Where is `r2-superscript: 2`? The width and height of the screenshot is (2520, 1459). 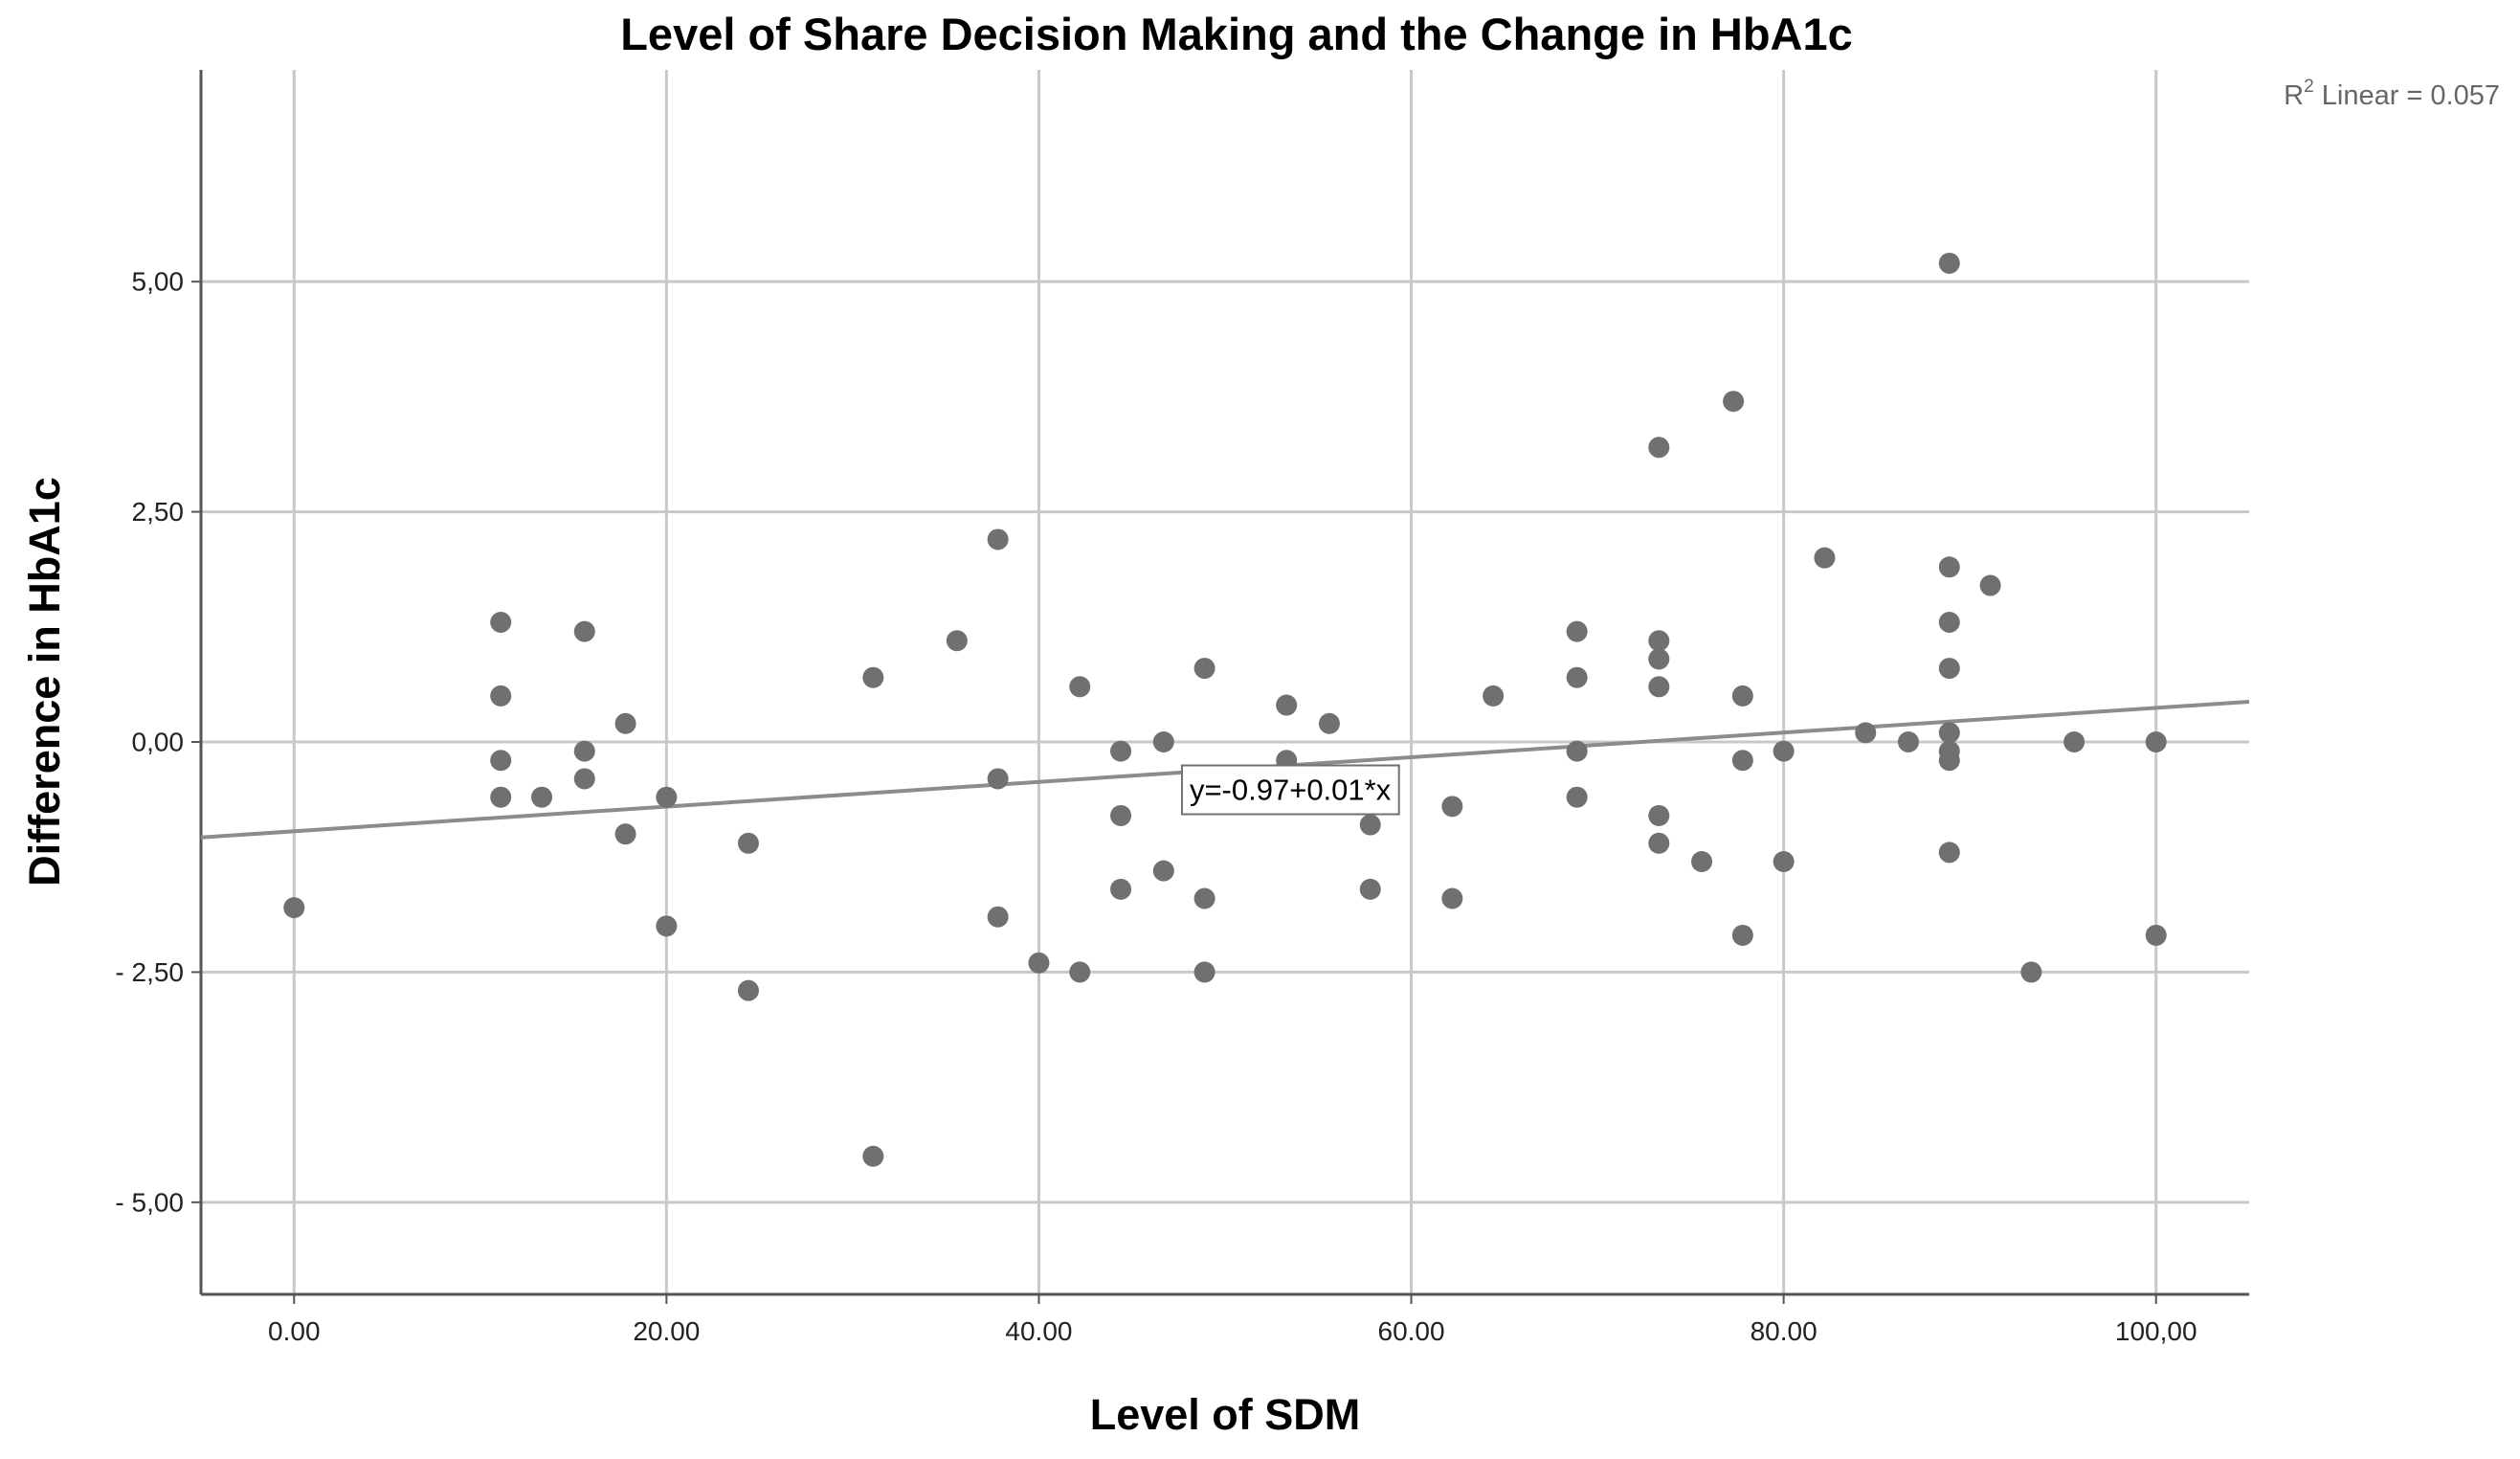
r2-superscript: 2 is located at coordinates (2309, 87).